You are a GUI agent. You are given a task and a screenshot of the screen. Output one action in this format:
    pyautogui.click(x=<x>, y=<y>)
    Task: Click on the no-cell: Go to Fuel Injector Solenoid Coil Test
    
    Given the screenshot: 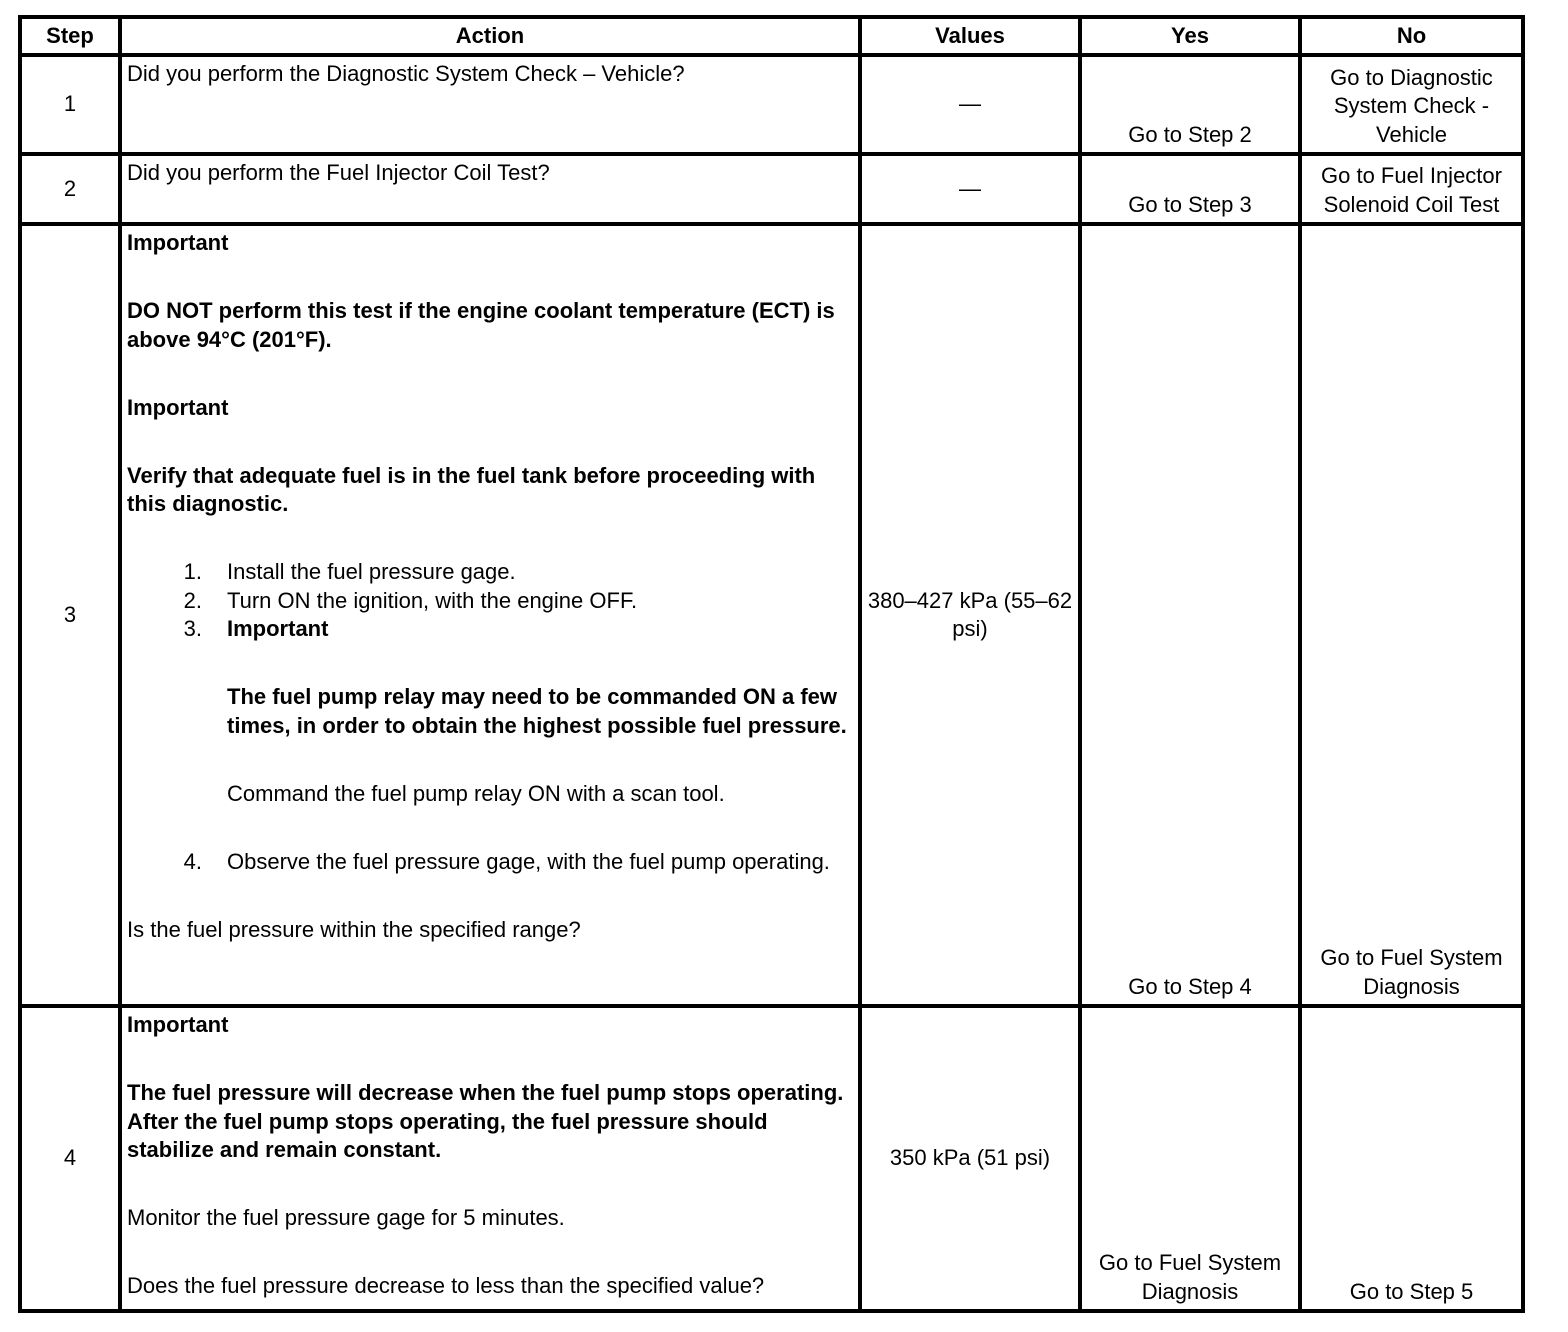 What is the action you would take?
    pyautogui.click(x=1411, y=189)
    